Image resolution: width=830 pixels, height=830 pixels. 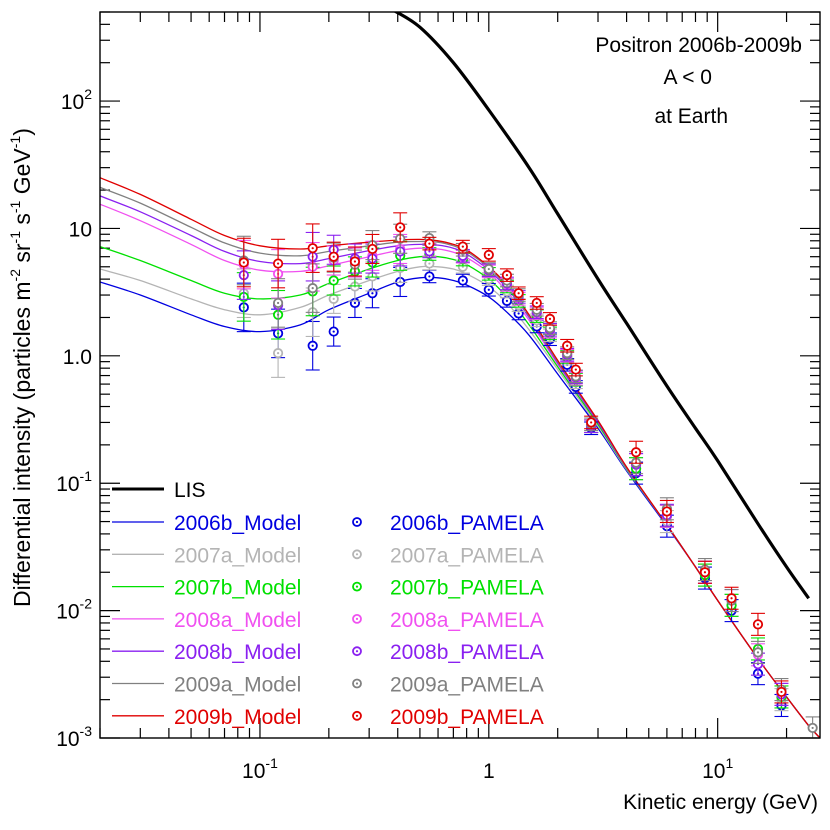 I want to click on legend-data-dot-2007b, so click(x=357, y=586).